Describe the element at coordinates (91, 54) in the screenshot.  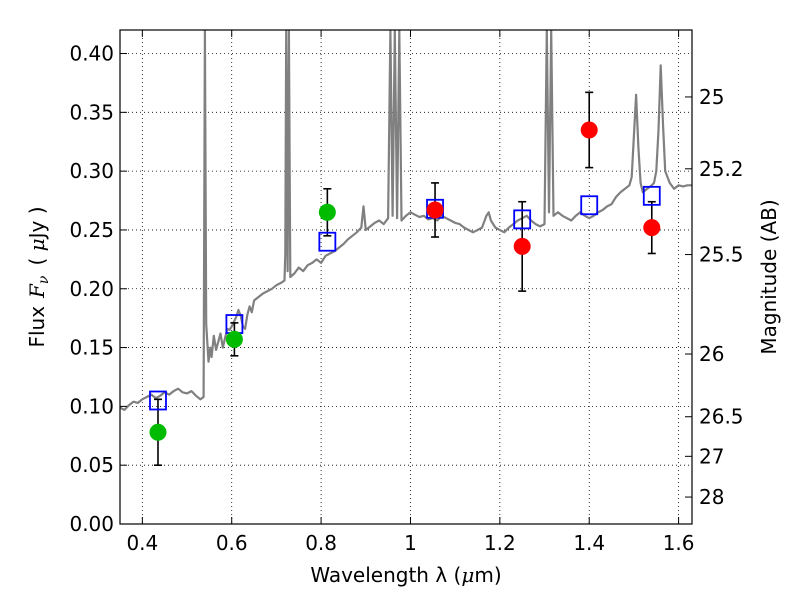
I see `y-tick-label: 0.40` at that location.